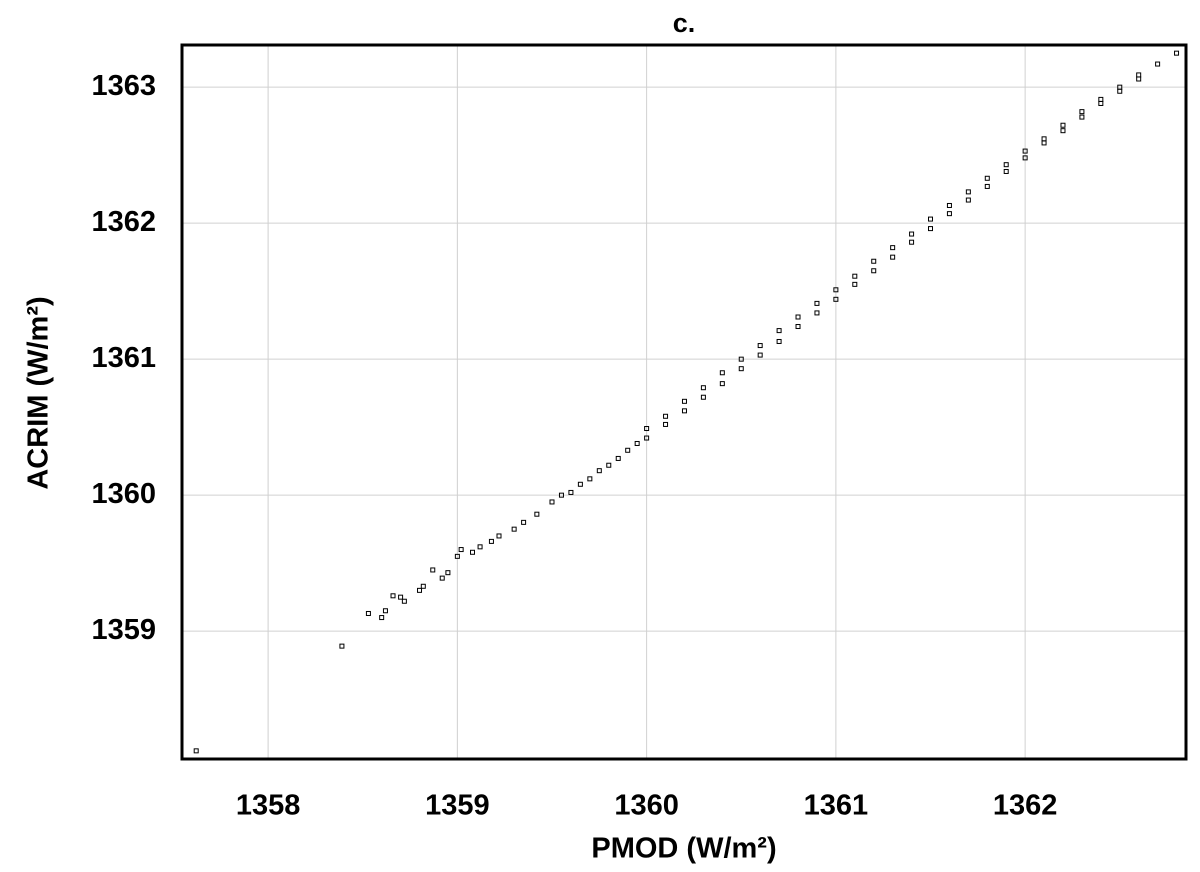 The image size is (1200, 872). Describe the element at coordinates (123, 494) in the screenshot. I see `y-tick-label: 1360` at that location.